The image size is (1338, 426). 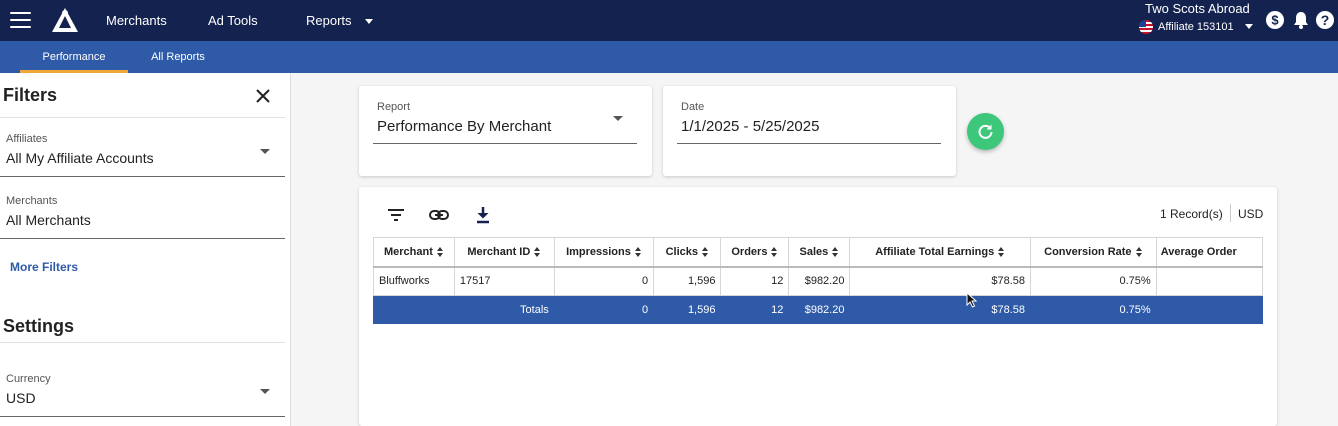 I want to click on cell-conversion-rate: 0.75%, so click(x=1093, y=281).